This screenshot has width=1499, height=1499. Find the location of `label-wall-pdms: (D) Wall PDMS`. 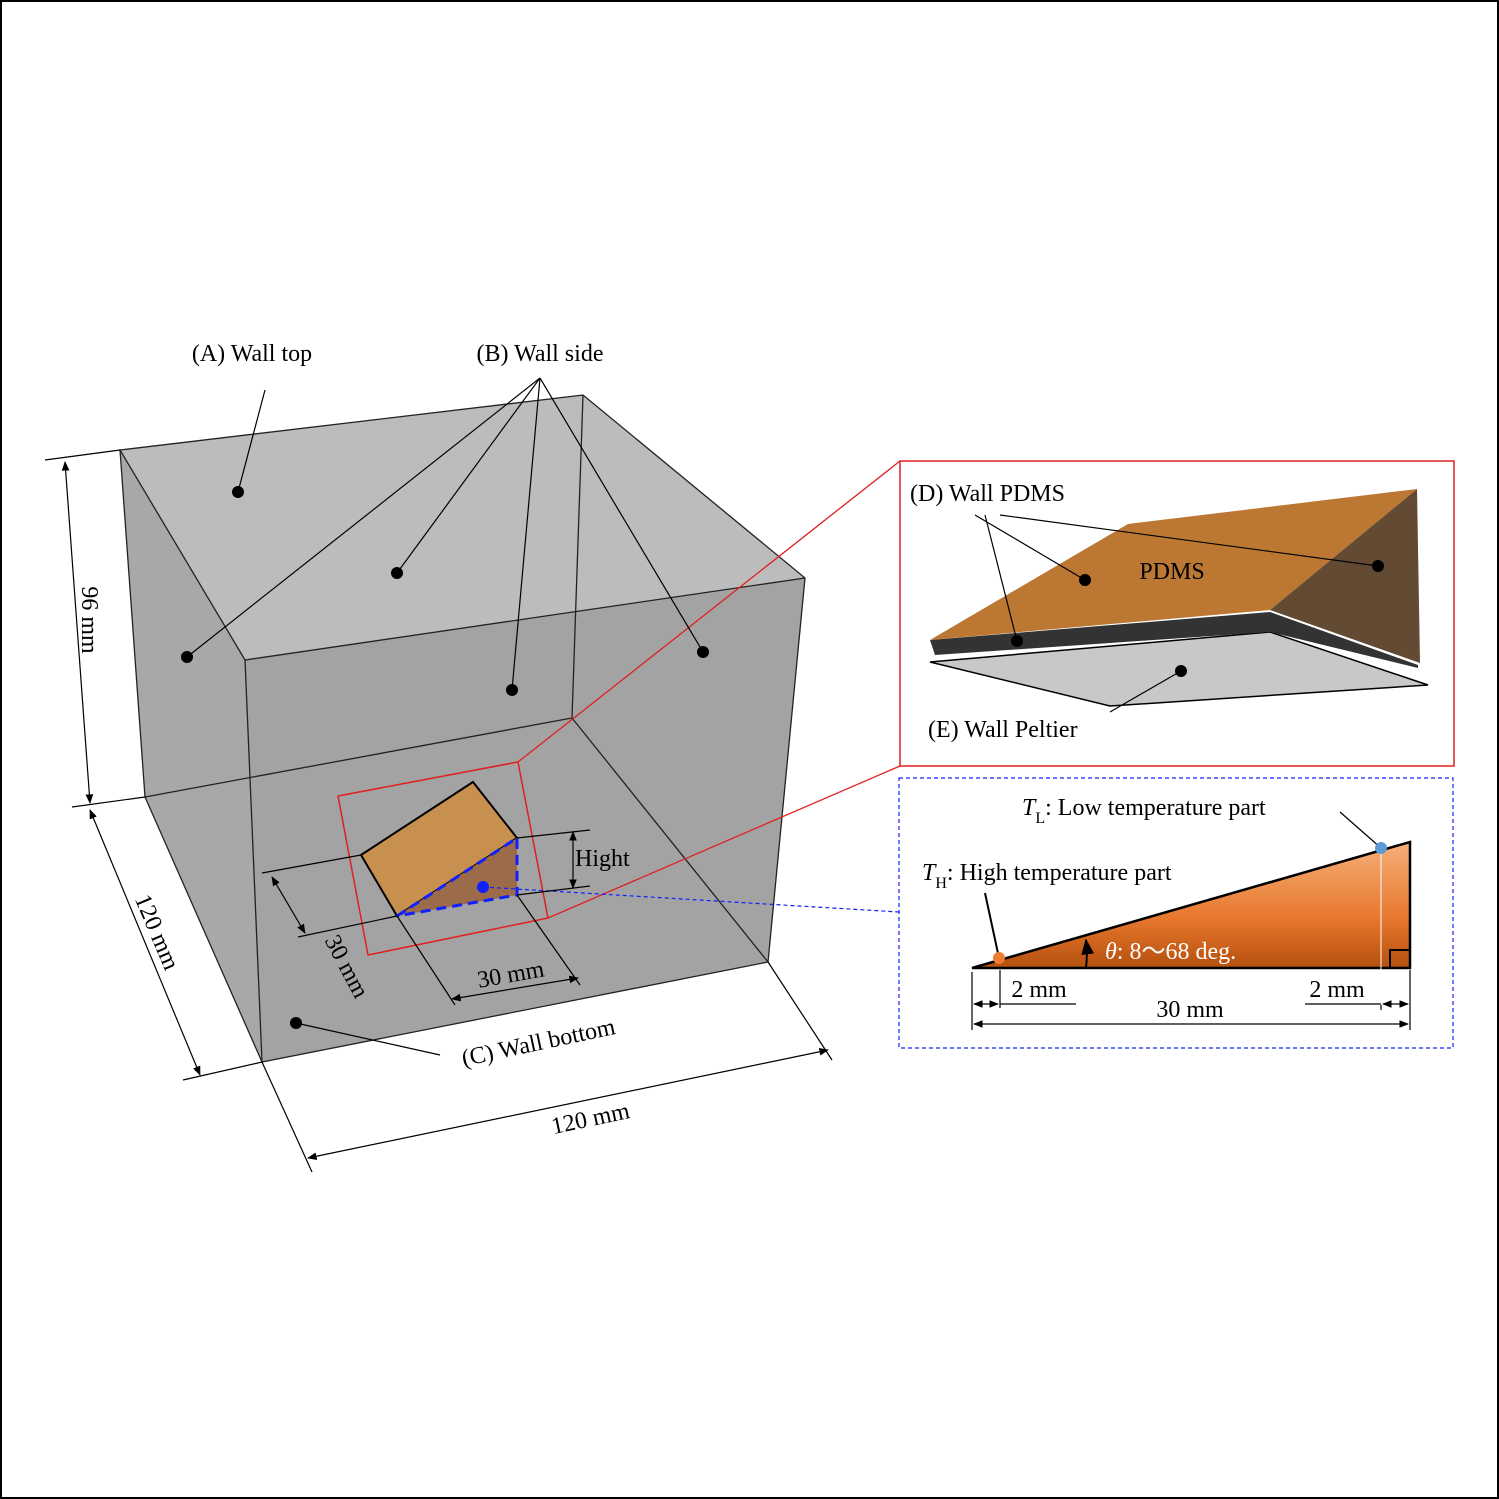

label-wall-pdms: (D) Wall PDMS is located at coordinates (987, 494).